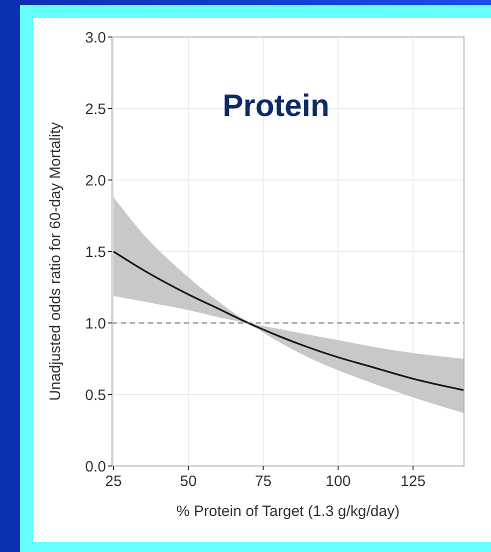 This screenshot has height=552, width=491. What do you see at coordinates (113, 481) in the screenshot?
I see `x-tick-label: 25` at bounding box center [113, 481].